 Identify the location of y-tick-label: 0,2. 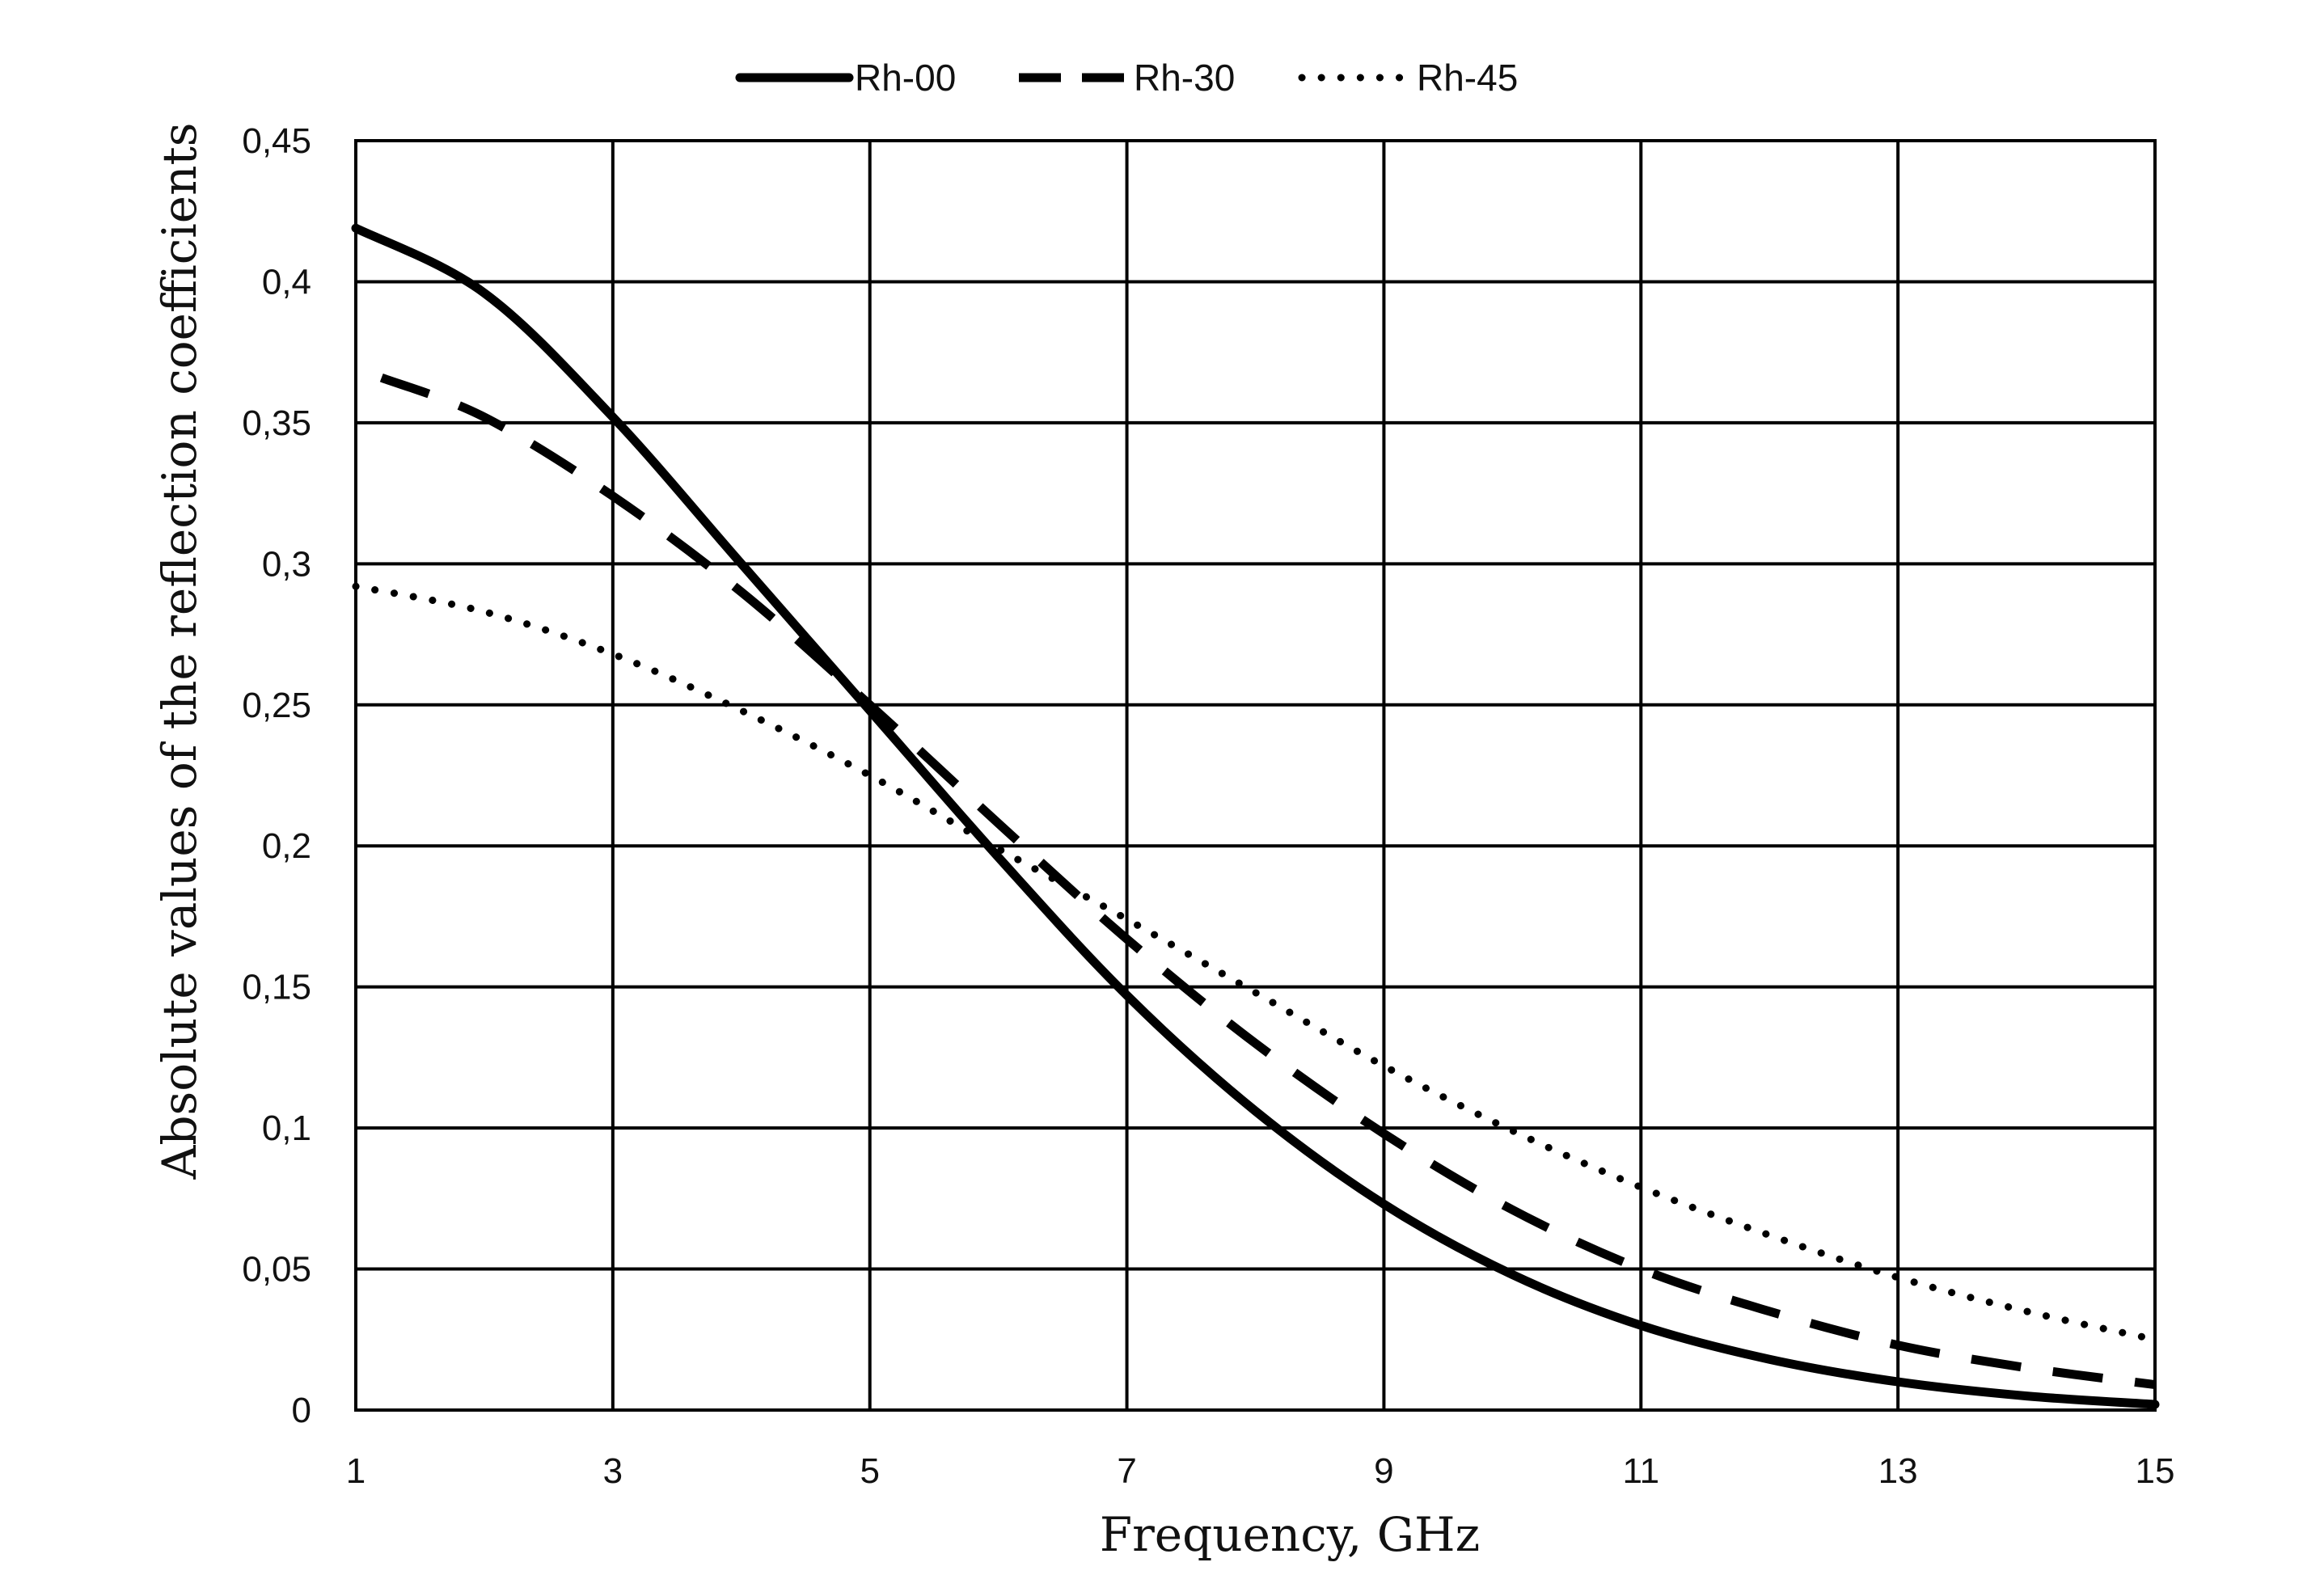
(286, 846).